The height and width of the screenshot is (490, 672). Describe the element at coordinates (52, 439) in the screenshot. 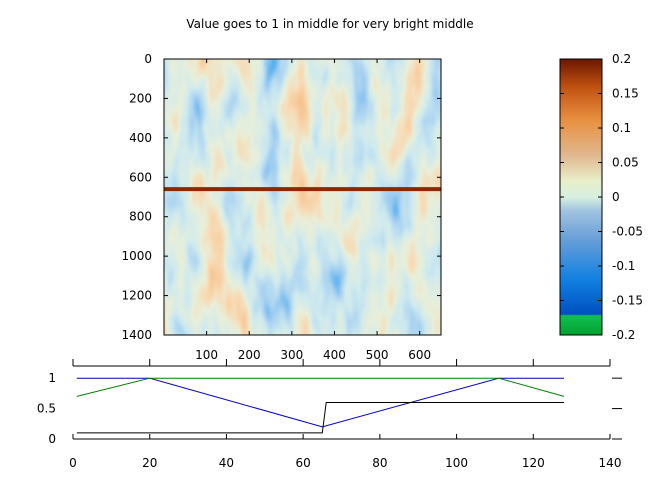

I see `line-y-tick-label: 0` at that location.